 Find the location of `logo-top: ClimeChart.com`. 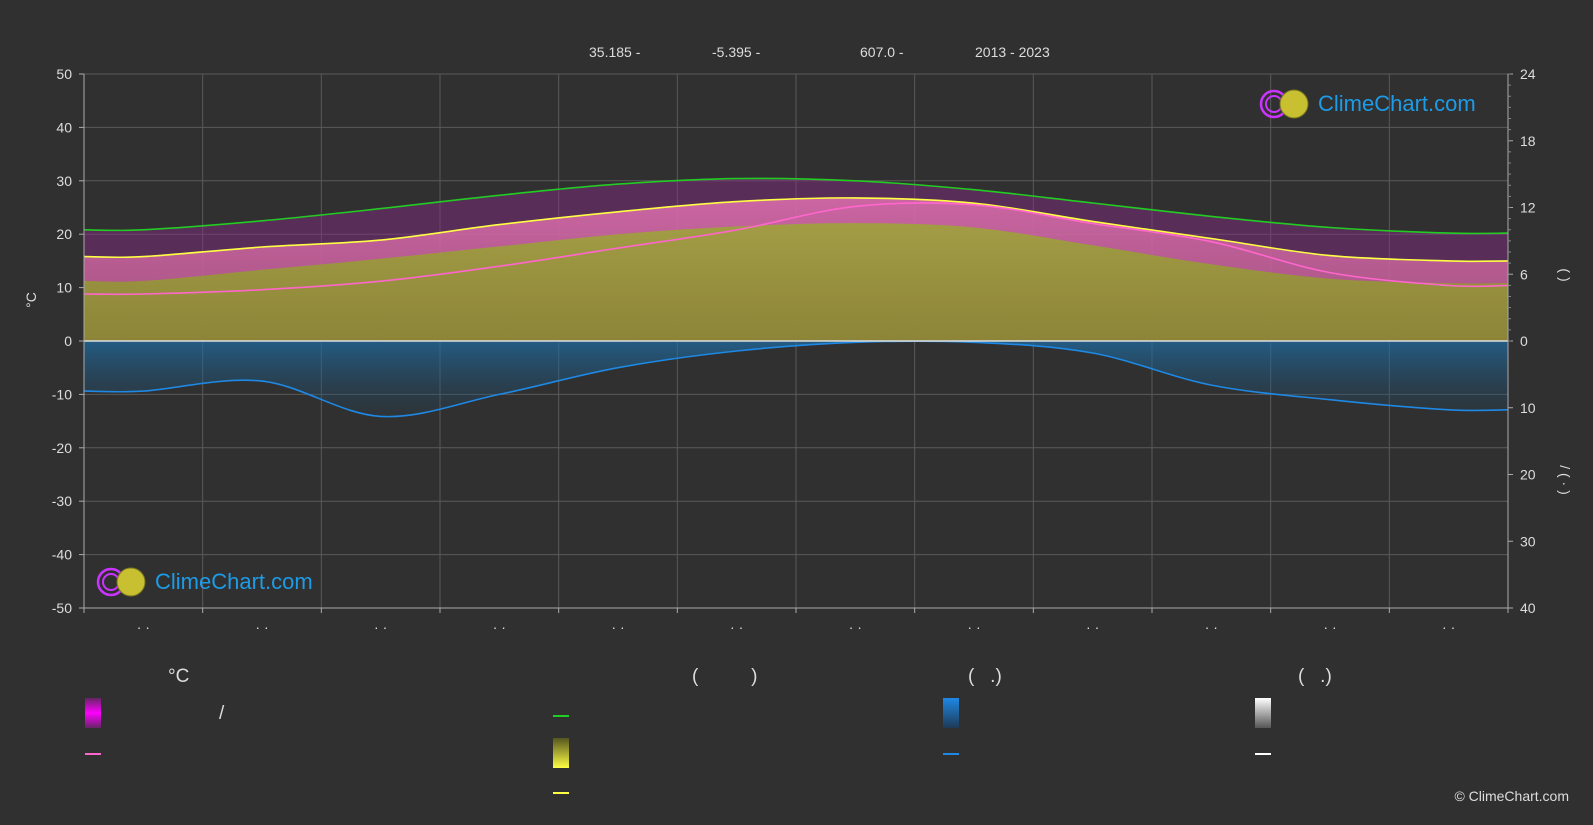

logo-top: ClimeChart.com is located at coordinates (1367, 104).